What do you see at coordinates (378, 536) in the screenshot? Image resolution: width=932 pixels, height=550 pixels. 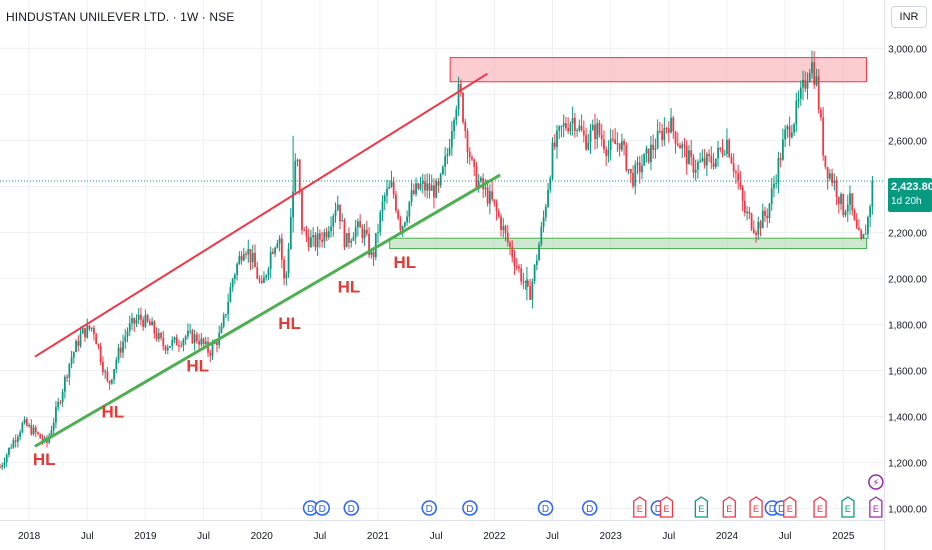 I see `x-tick-label: 2021` at bounding box center [378, 536].